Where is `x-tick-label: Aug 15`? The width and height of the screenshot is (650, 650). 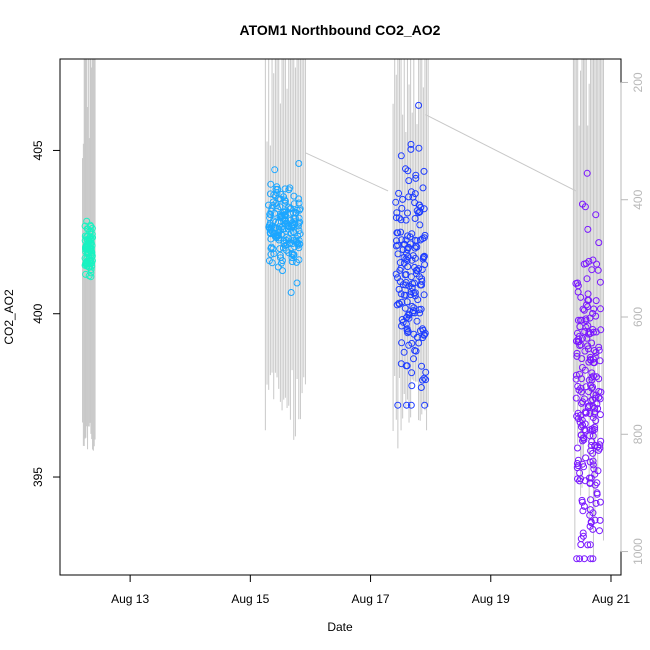
x-tick-label: Aug 15 is located at coordinates (250, 599).